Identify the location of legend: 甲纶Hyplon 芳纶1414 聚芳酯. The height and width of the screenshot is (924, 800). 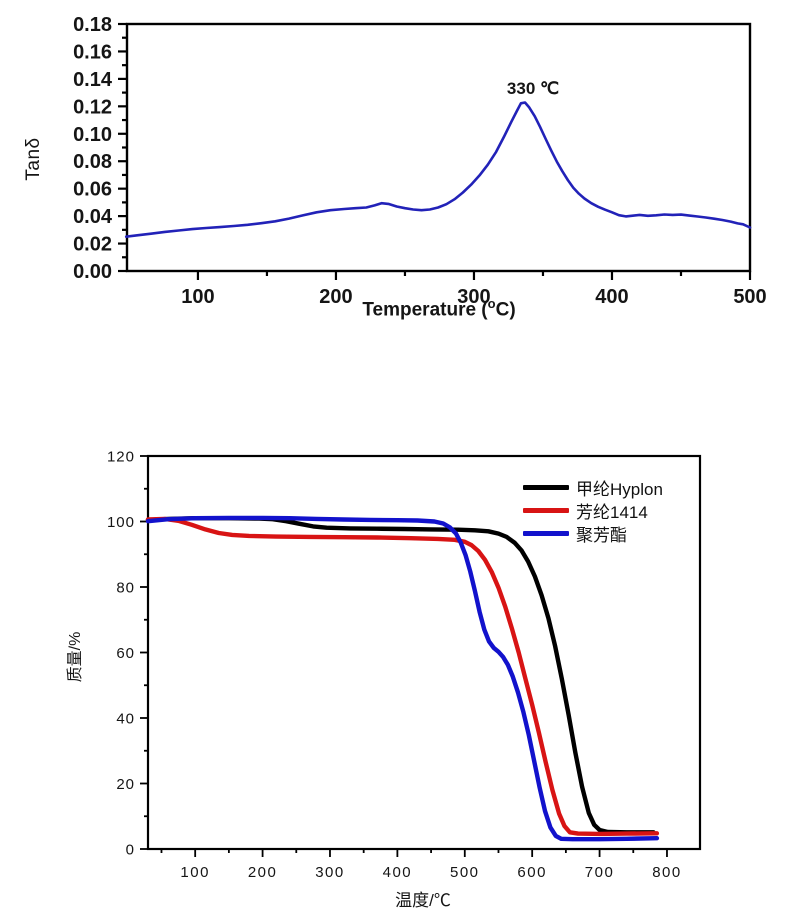
(593, 510).